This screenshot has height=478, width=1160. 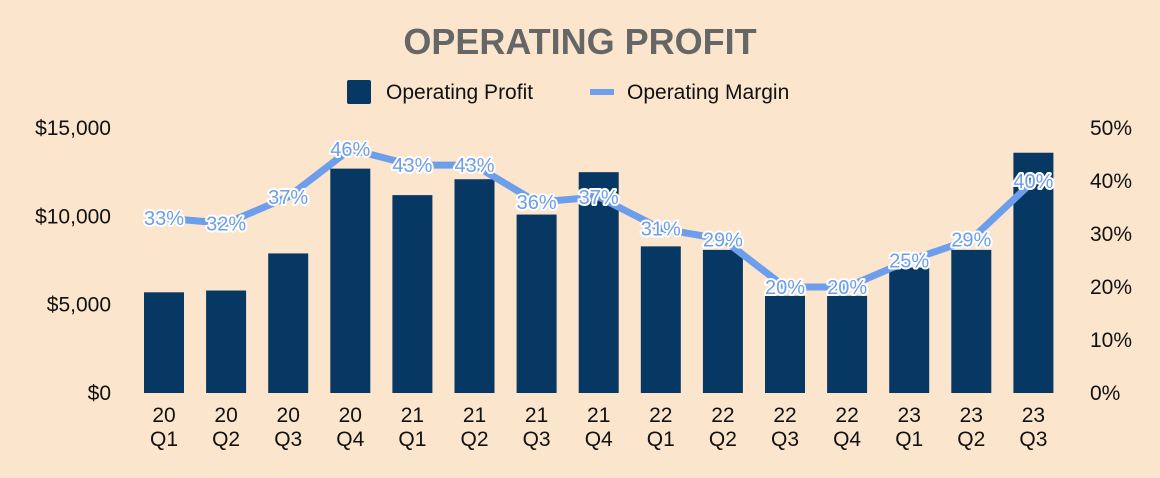 I want to click on margin-label-22-q2: 29%, so click(x=723, y=240).